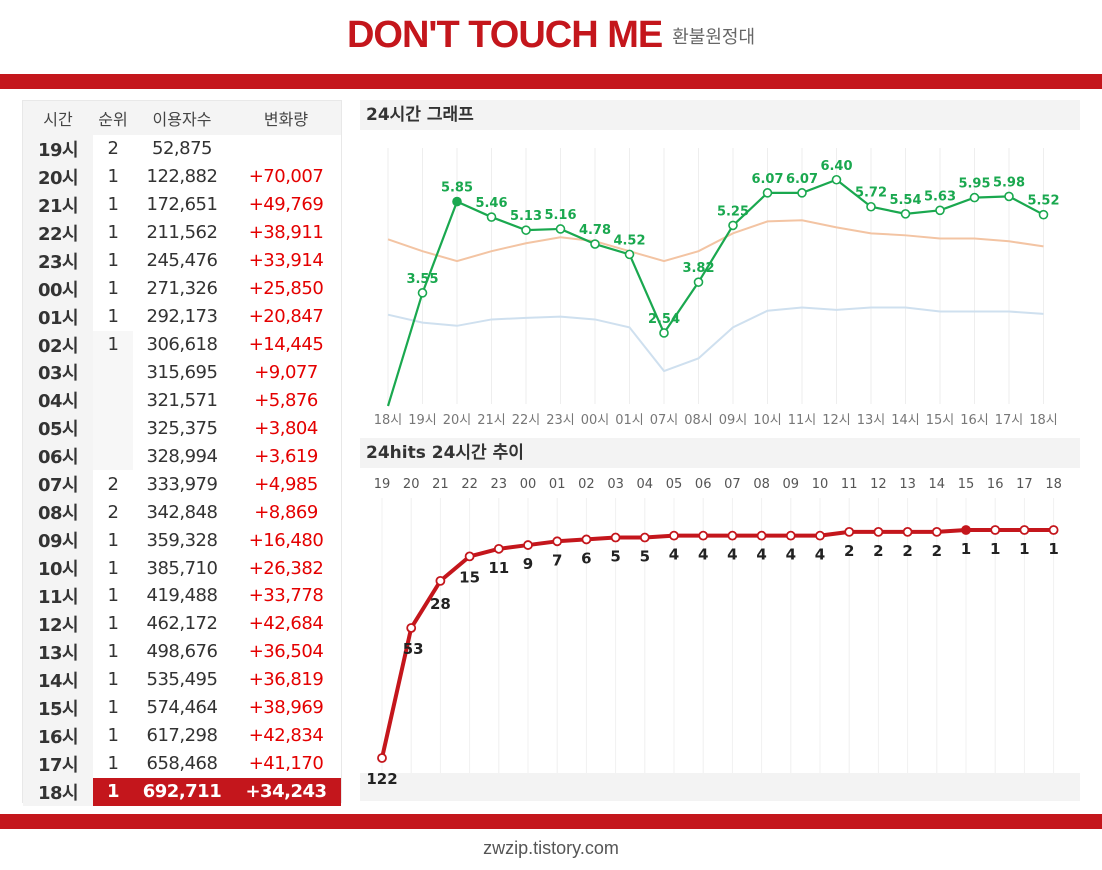 This screenshot has height=870, width=1102. I want to click on x-tick-label: 04, so click(645, 484).